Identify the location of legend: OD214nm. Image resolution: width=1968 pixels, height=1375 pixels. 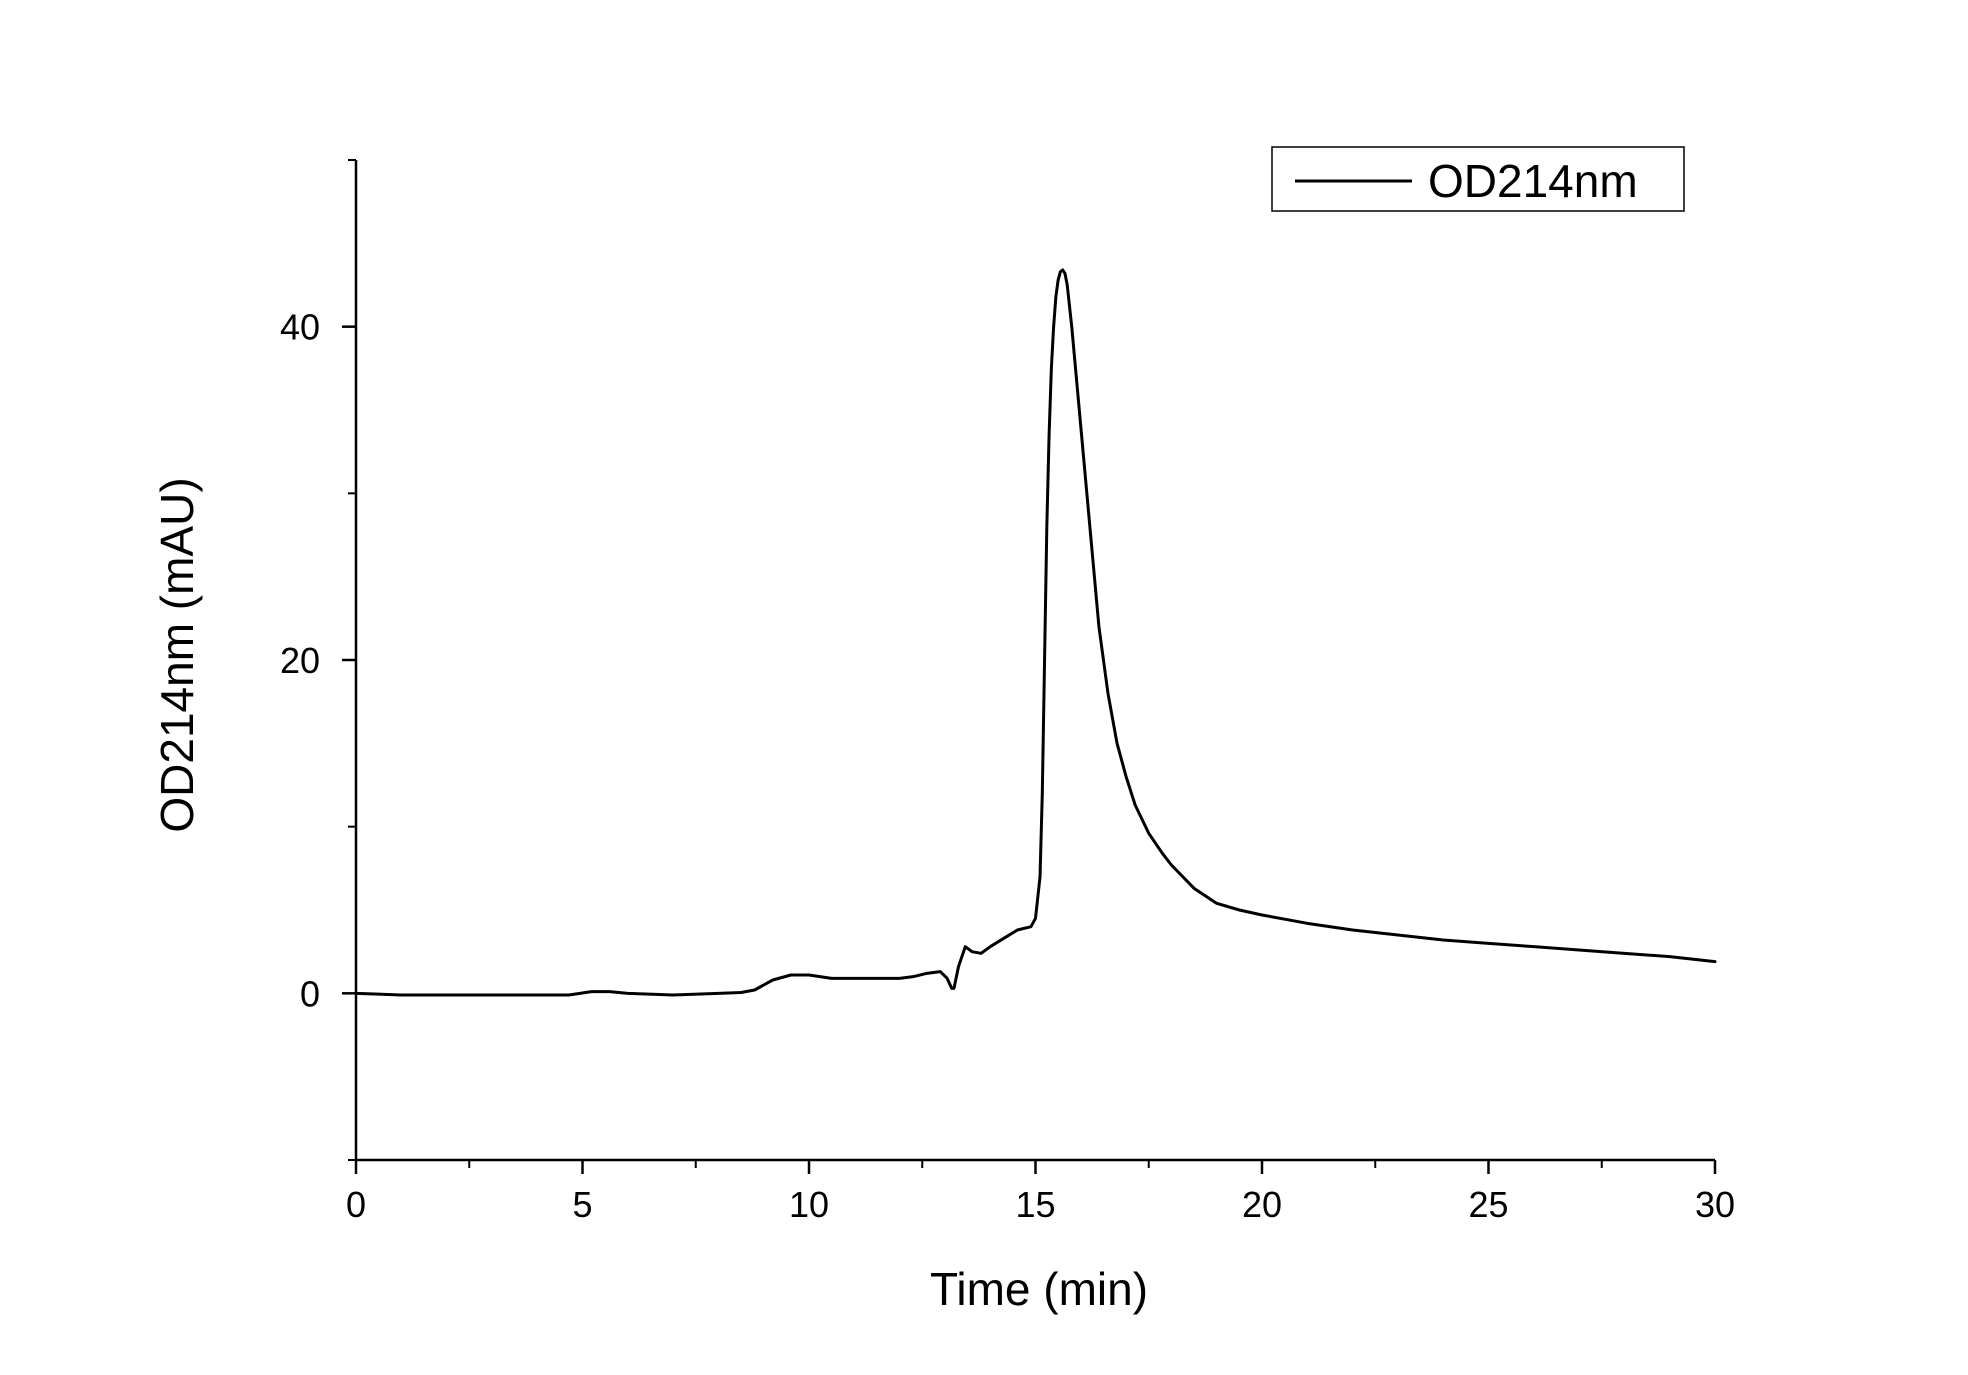
(1478, 179).